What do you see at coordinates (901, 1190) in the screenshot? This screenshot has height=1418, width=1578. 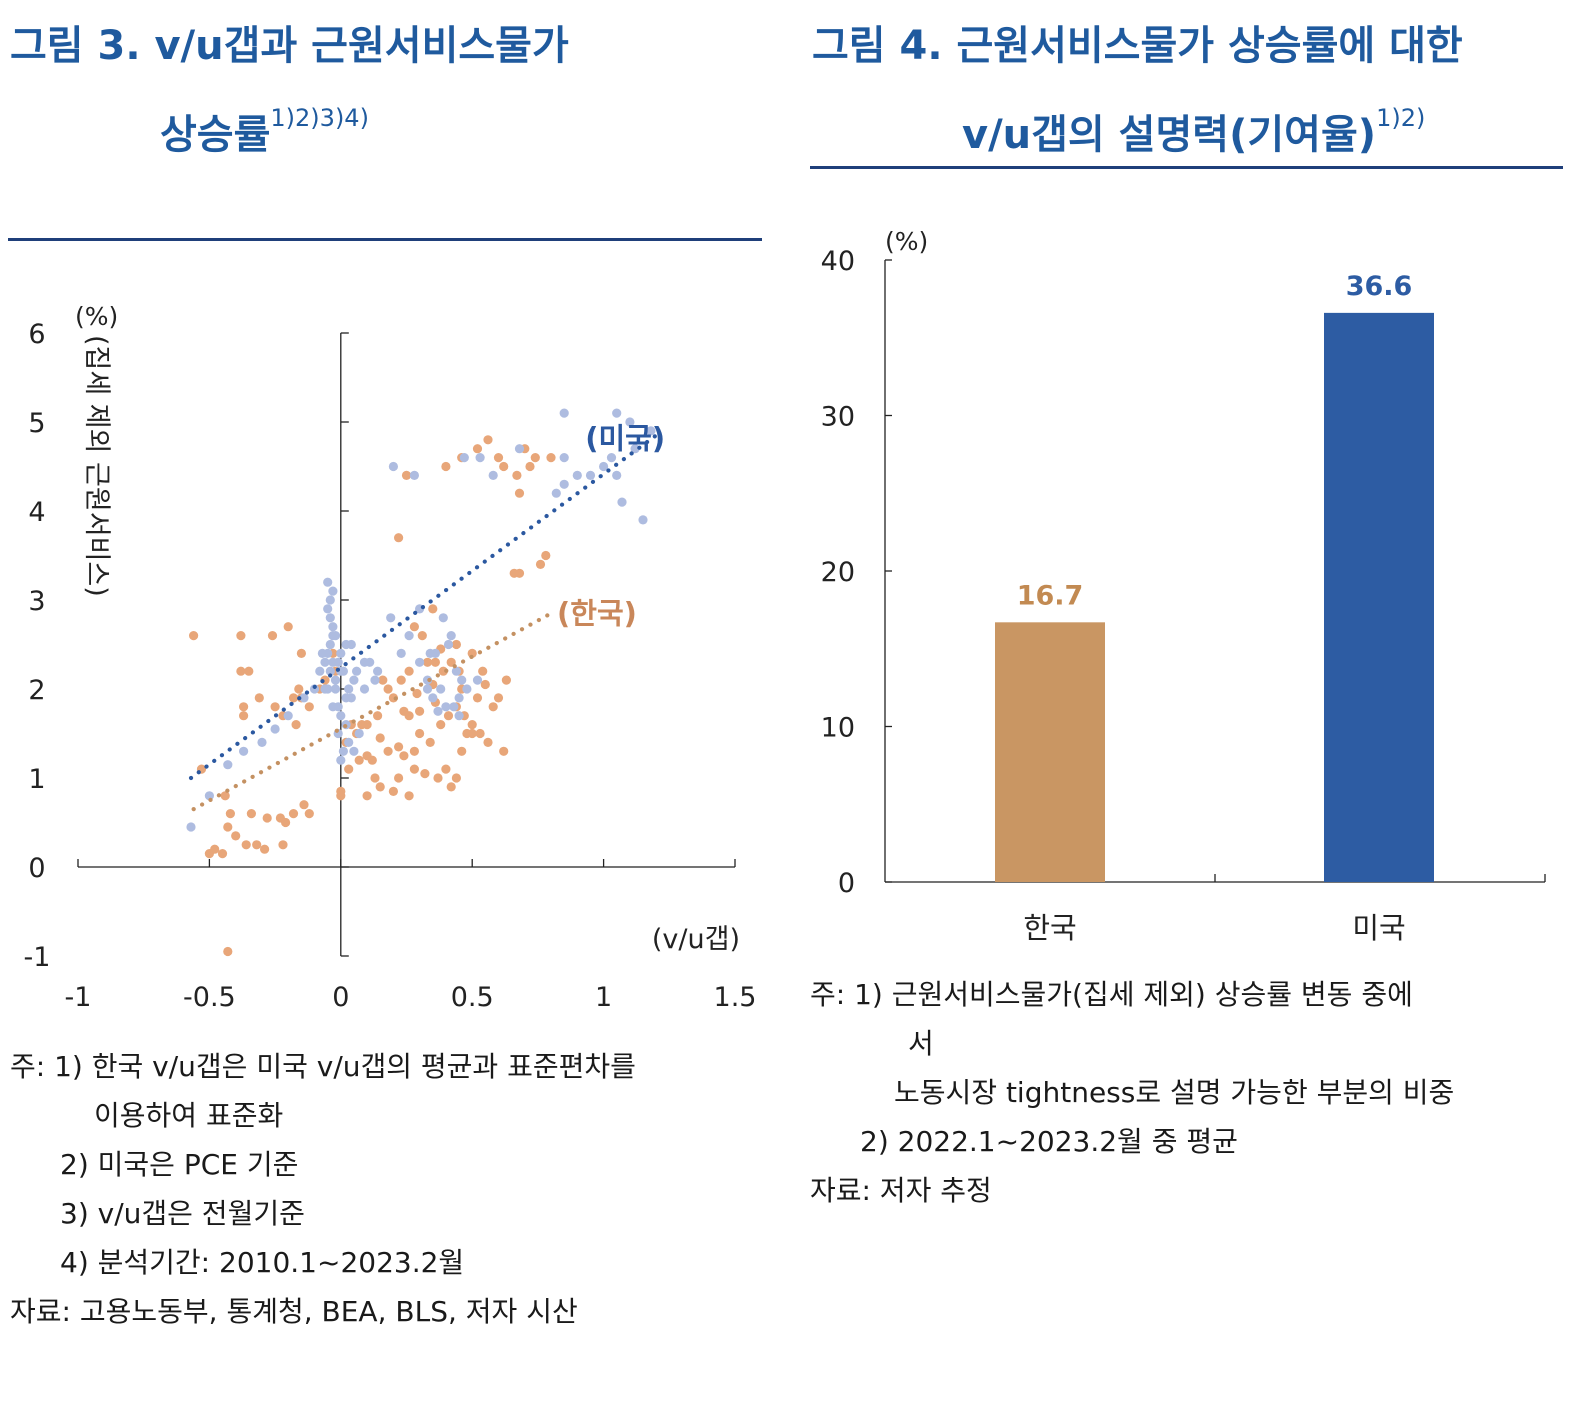 I see `fig4-source: 자료: 저자 추정` at bounding box center [901, 1190].